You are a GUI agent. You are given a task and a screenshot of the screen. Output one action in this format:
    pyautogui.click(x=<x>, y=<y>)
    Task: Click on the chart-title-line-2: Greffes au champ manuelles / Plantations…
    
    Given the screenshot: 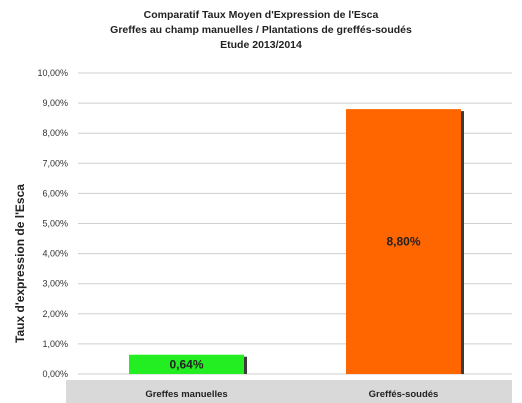 What is the action you would take?
    pyautogui.click(x=261, y=30)
    